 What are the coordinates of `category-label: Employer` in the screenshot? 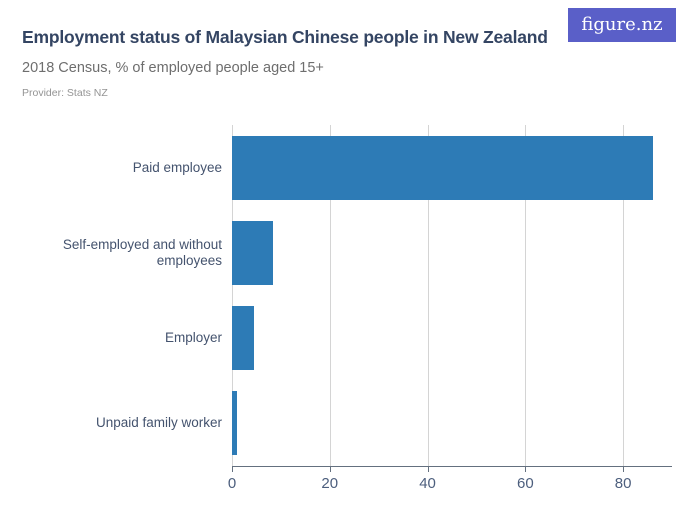 It's located at (193, 338).